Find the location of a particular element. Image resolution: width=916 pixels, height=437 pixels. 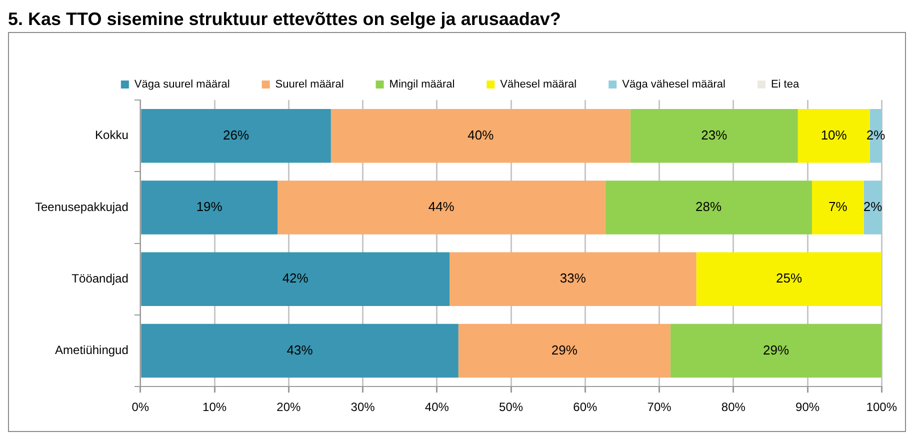

chart-title: 5. Kas TTO sisemine struktuur ettevõttes on selge ja arusaadav? is located at coordinates (285, 19).